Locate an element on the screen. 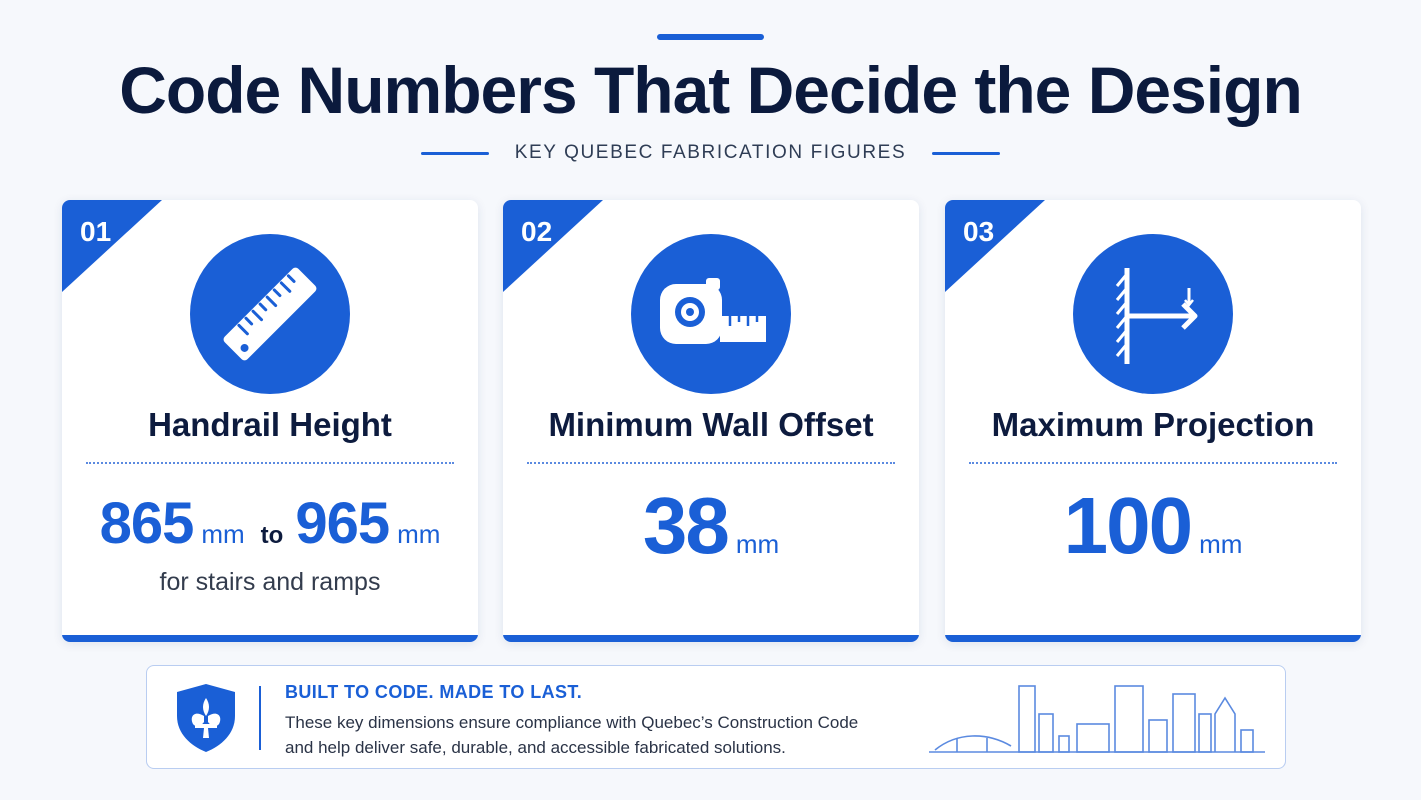 Image resolution: width=1421 pixels, height=800 pixels. wall-projection-icon is located at coordinates (1153, 314).